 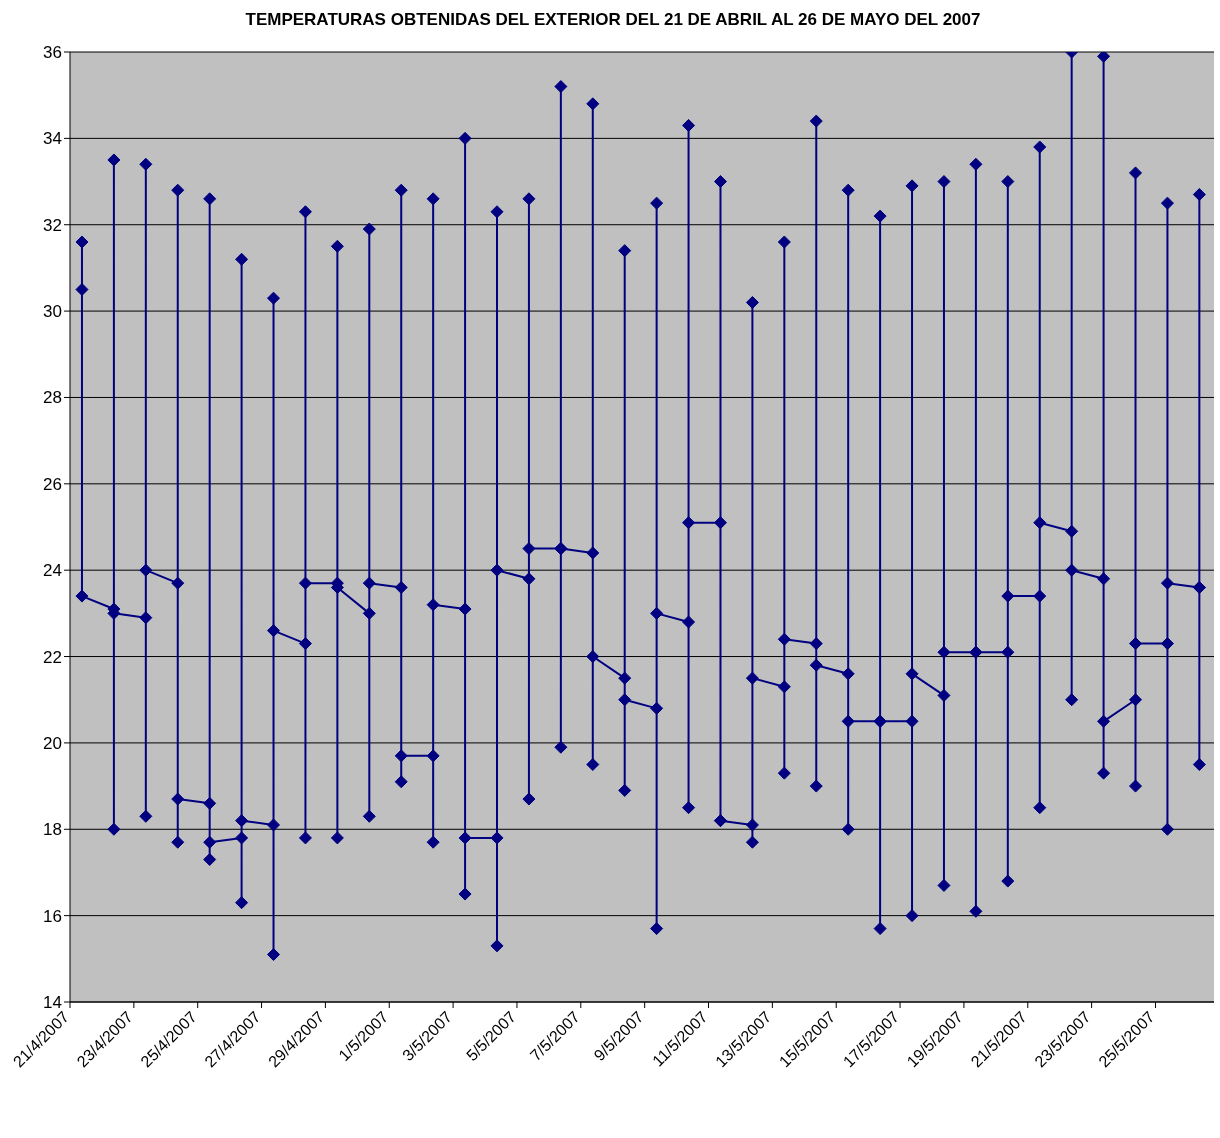 I want to click on y-tick-label: 22, so click(x=52, y=657).